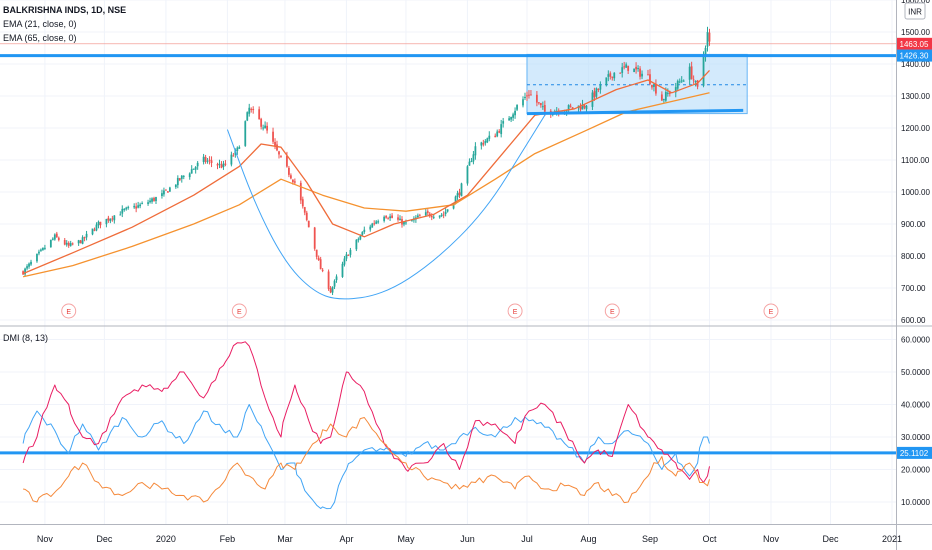 Image resolution: width=932 pixels, height=550 pixels. I want to click on consolidation-box, so click(637, 84).